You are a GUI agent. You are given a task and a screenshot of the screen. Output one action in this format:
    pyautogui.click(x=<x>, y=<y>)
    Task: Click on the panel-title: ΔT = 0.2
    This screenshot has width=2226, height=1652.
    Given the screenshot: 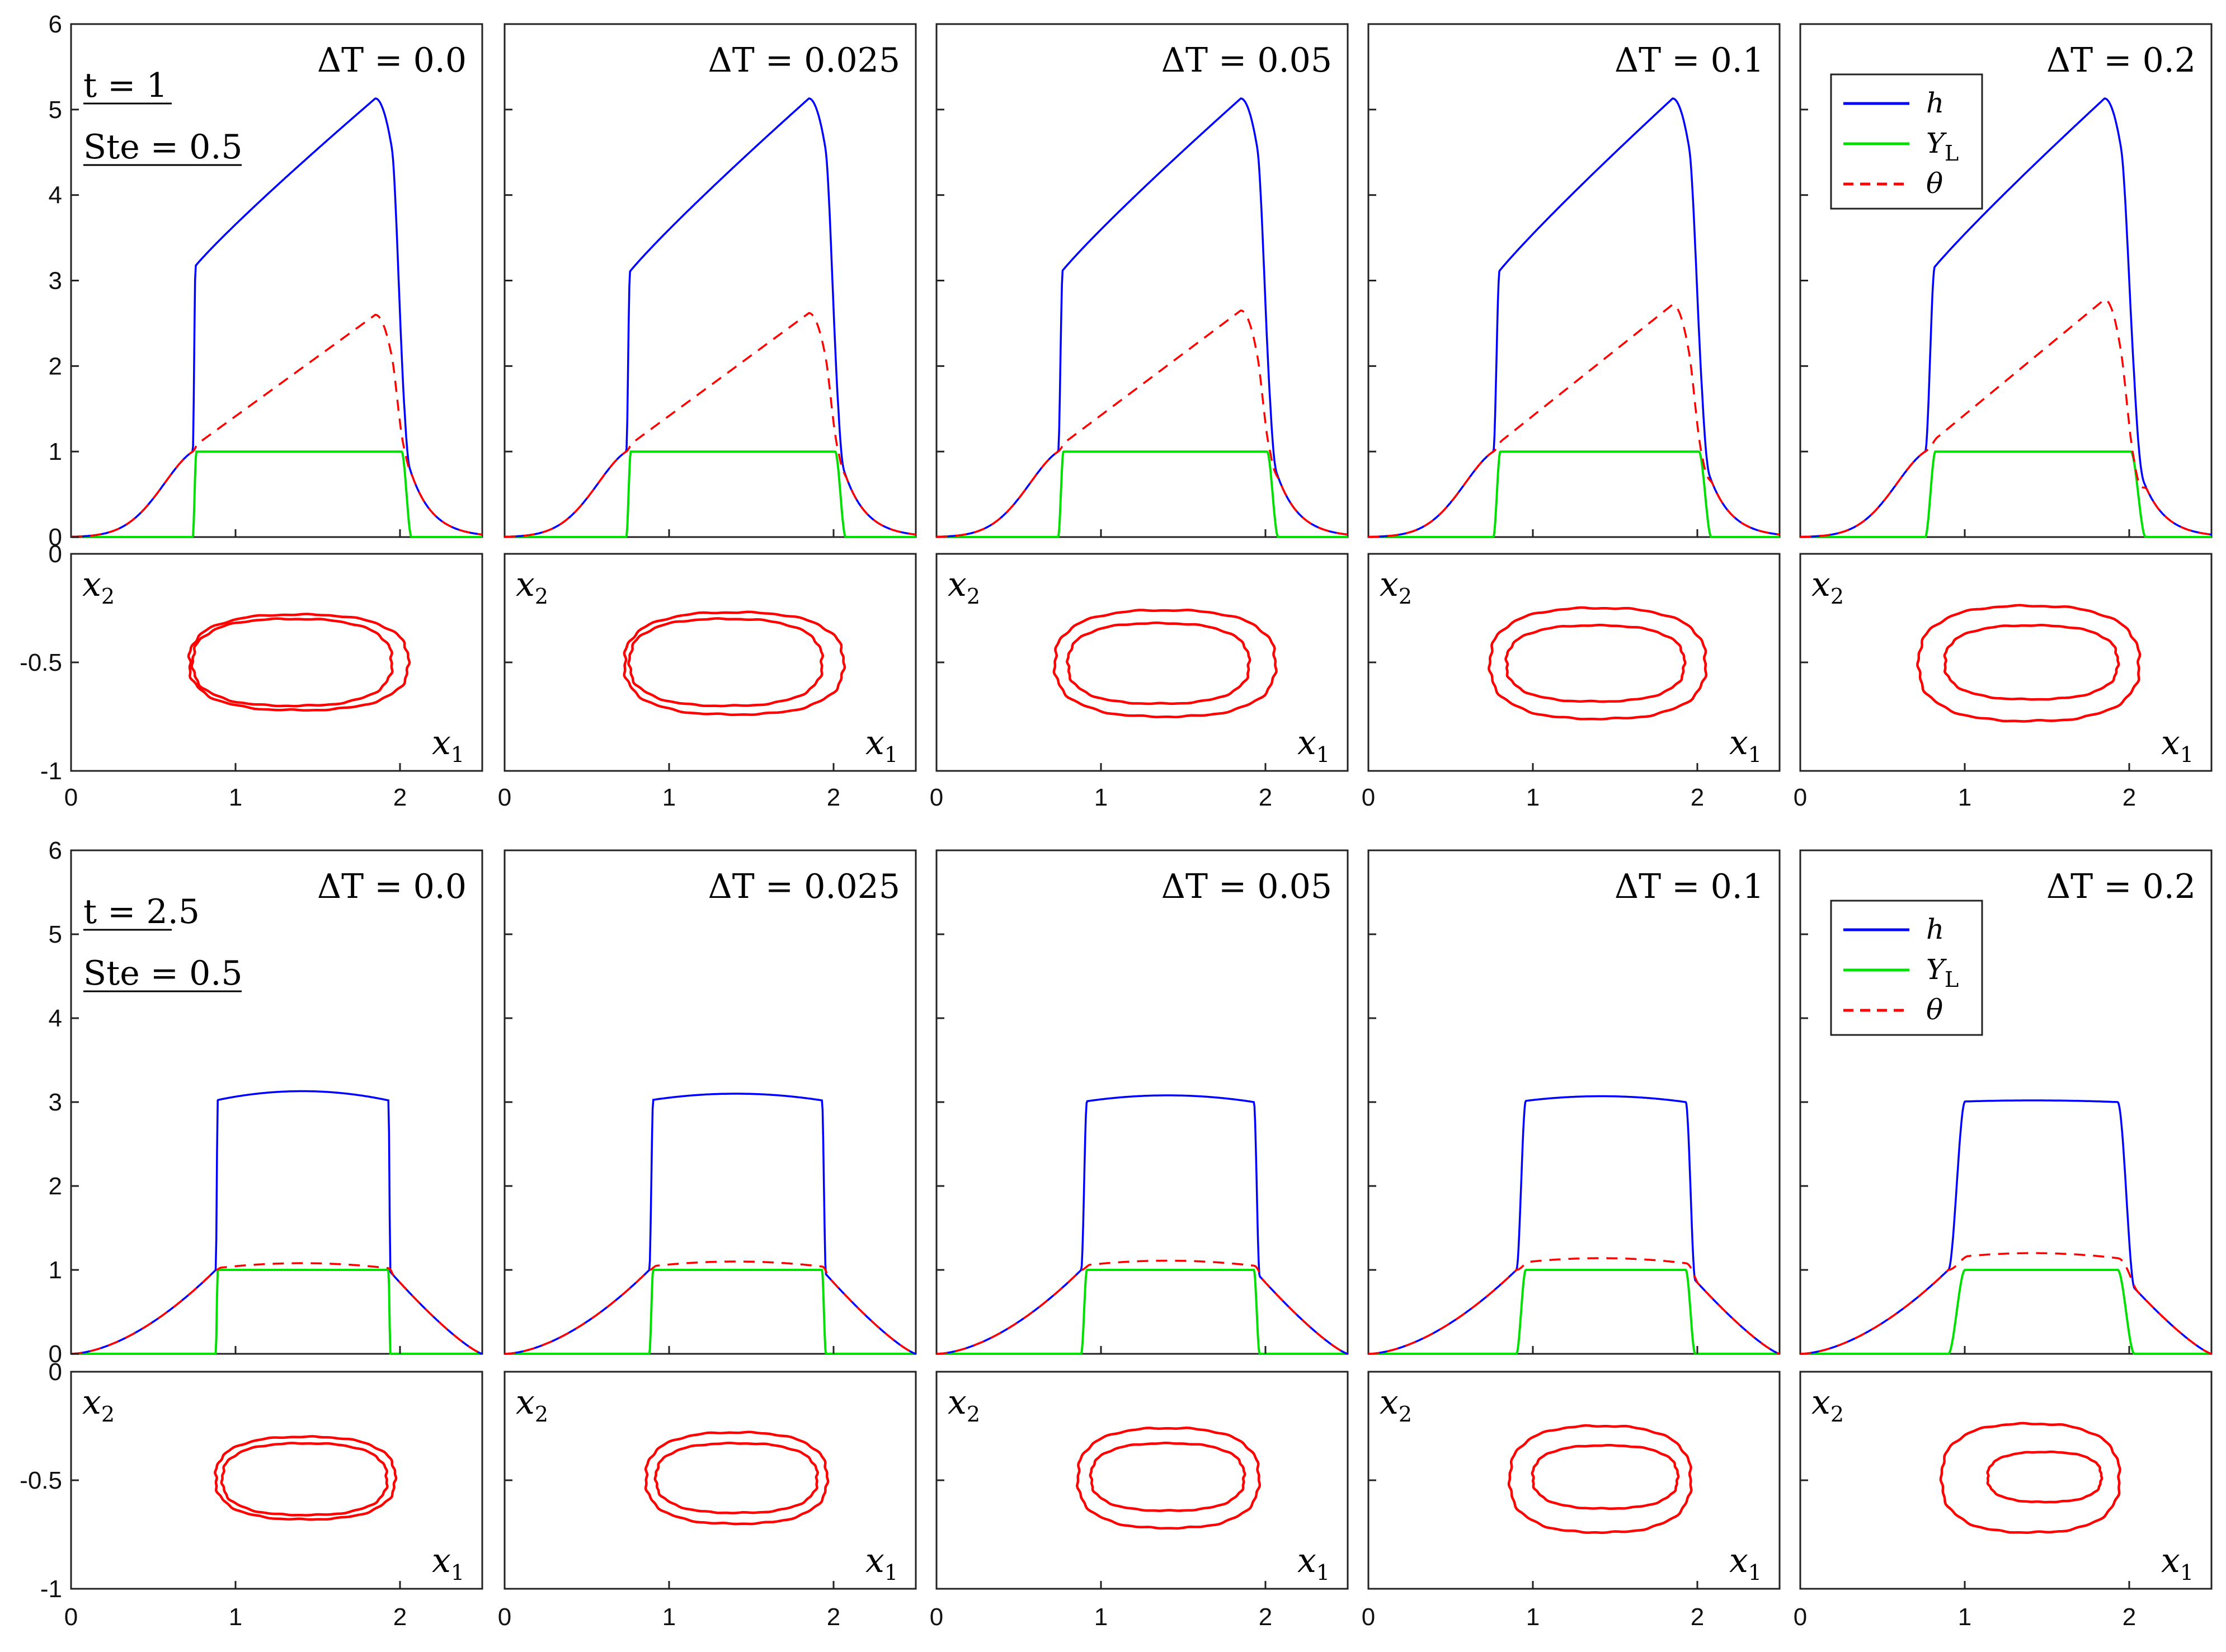 What is the action you would take?
    pyautogui.click(x=2121, y=61)
    